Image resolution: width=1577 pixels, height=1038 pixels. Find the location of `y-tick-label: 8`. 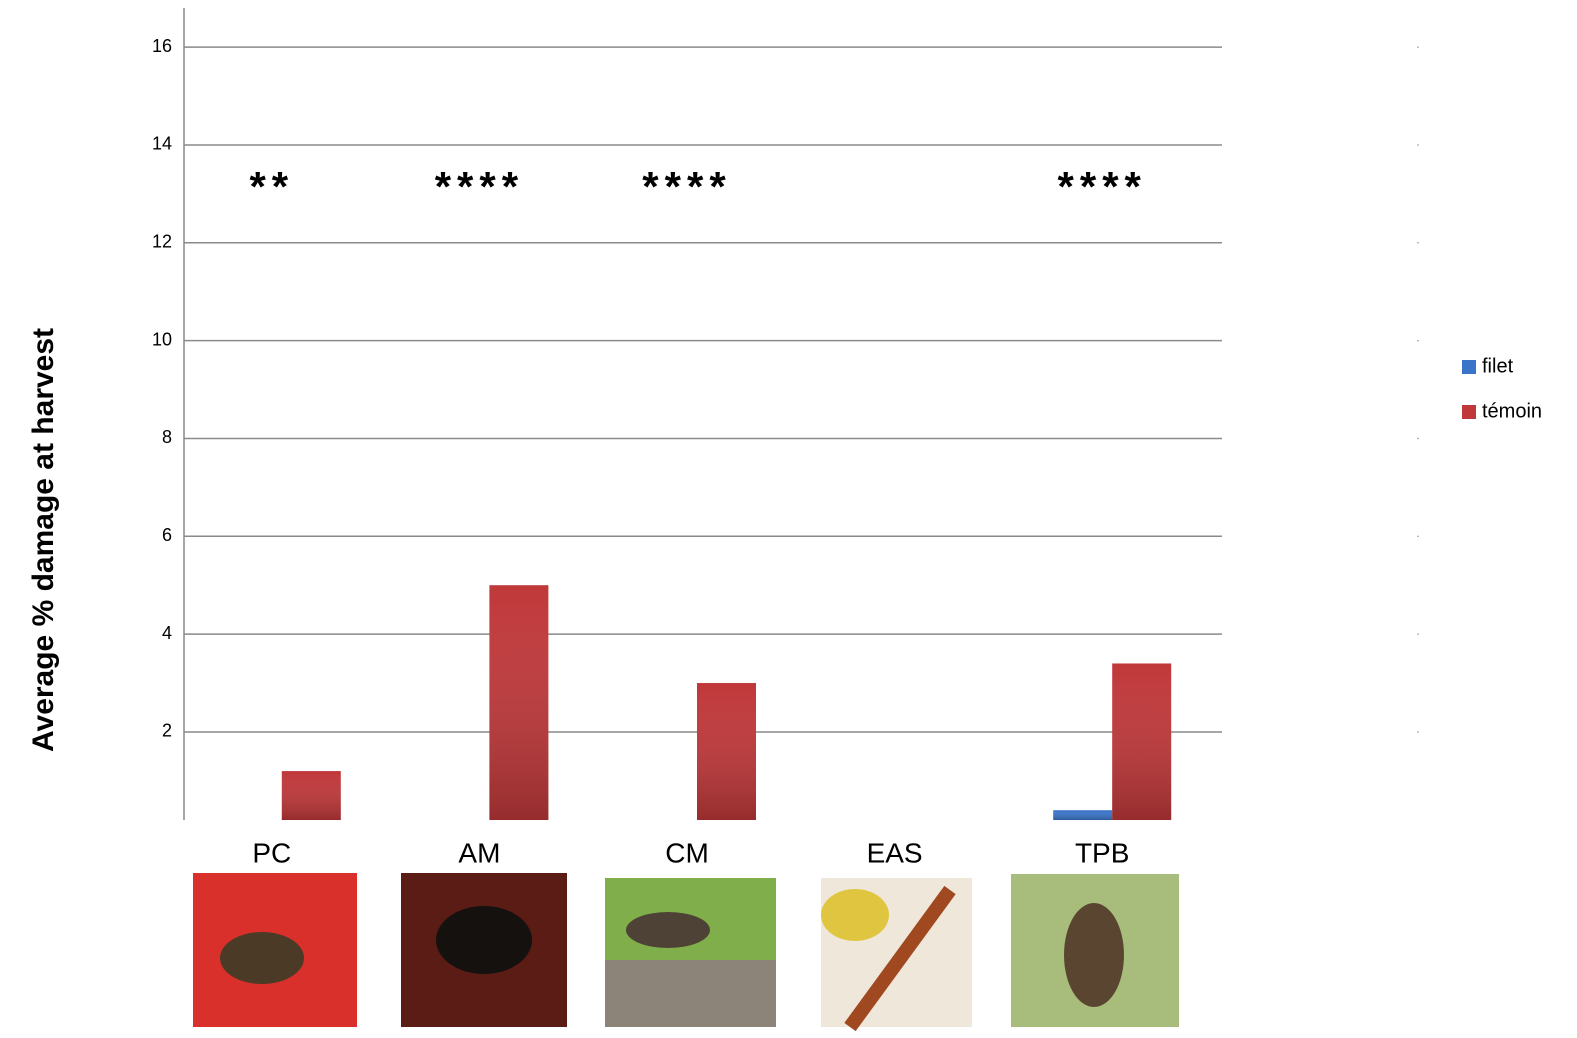

y-tick-label: 8 is located at coordinates (167, 437).